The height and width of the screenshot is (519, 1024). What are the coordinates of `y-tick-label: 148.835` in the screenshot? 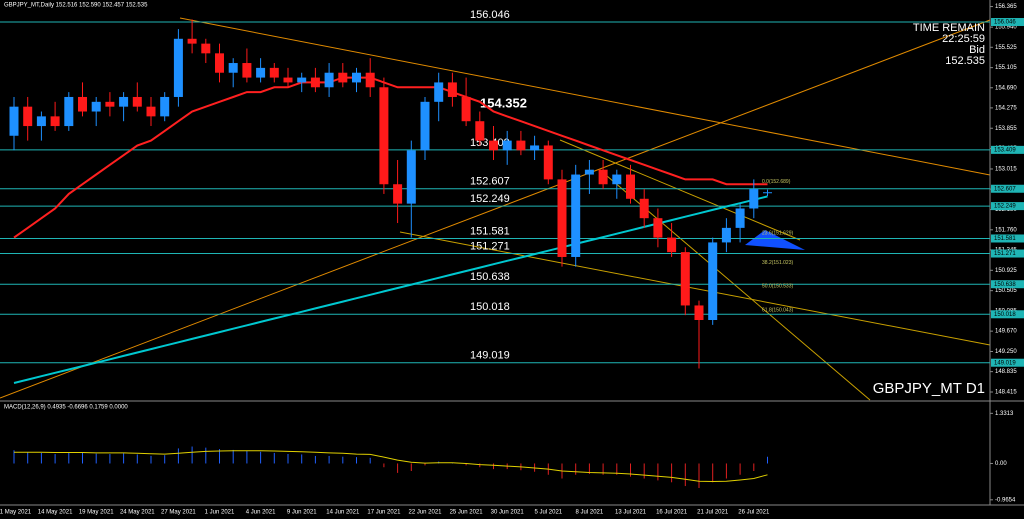 It's located at (1006, 372).